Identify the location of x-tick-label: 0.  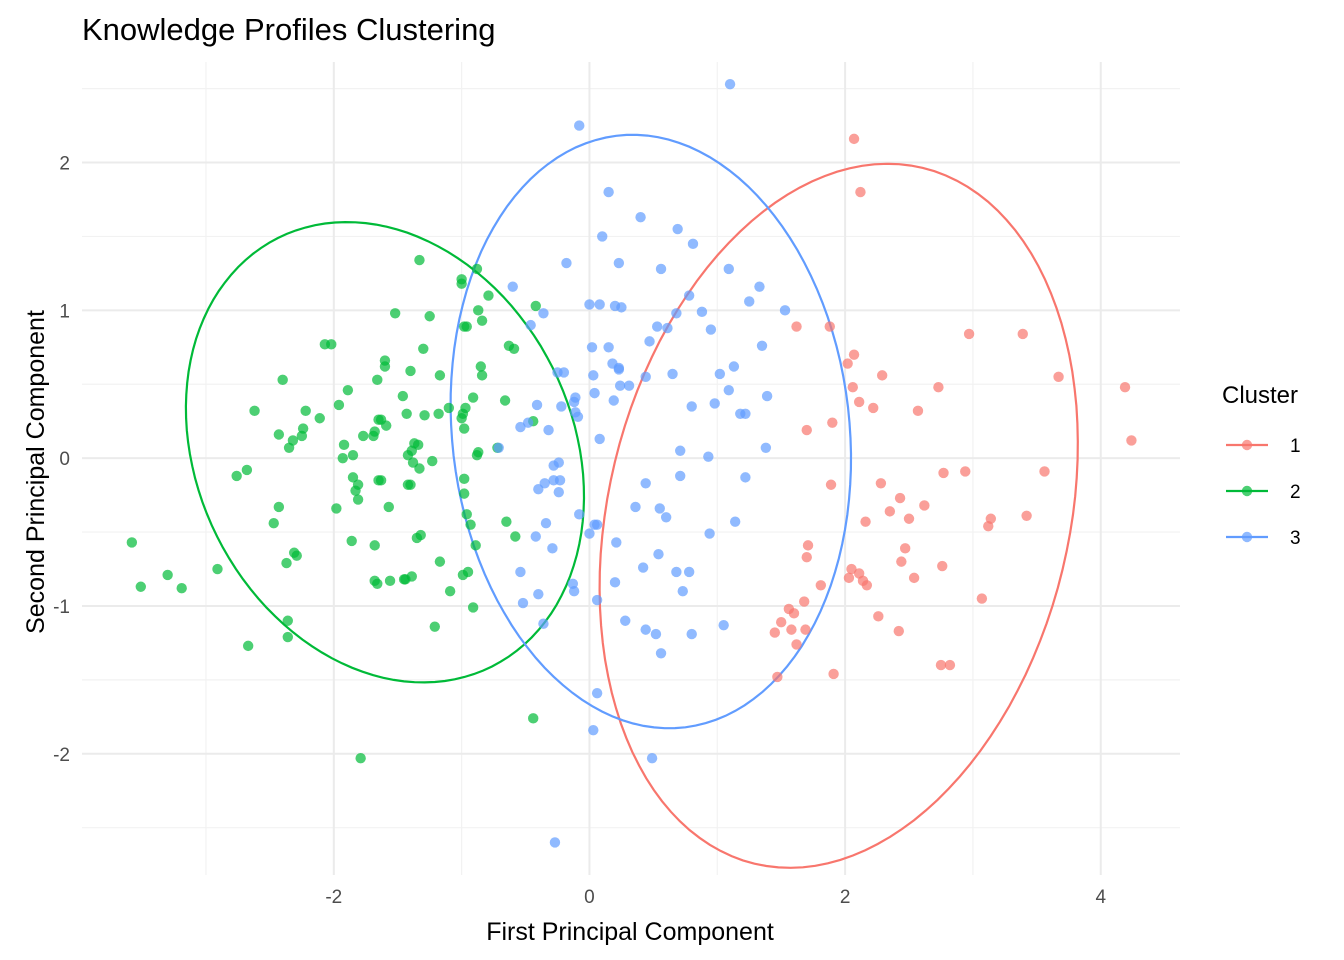
(589, 897).